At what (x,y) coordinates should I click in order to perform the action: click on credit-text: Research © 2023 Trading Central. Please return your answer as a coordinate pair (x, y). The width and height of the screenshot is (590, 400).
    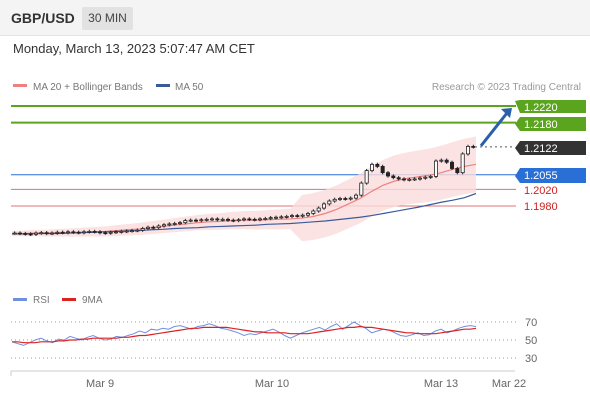
    Looking at the image, I should click on (506, 87).